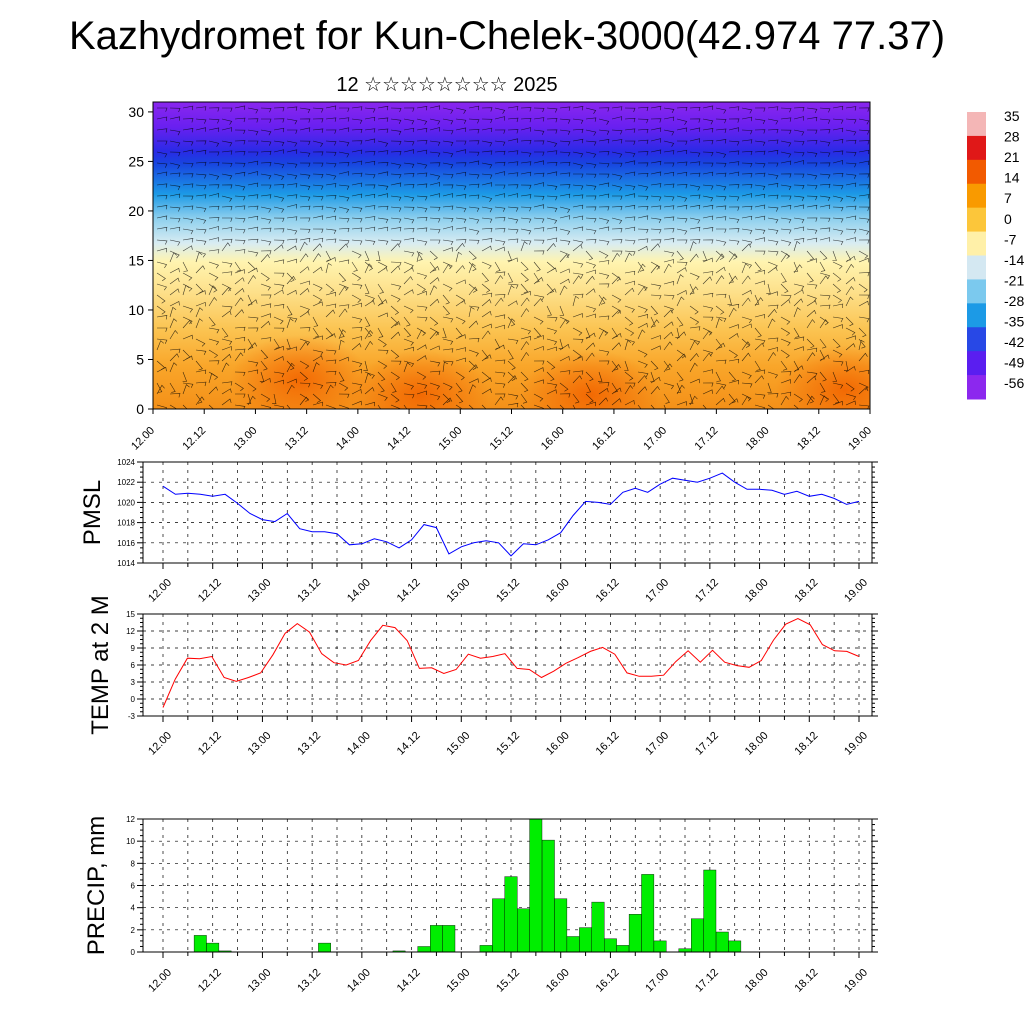  Describe the element at coordinates (130, 819) in the screenshot. I see `y-tick-label: 12` at that location.